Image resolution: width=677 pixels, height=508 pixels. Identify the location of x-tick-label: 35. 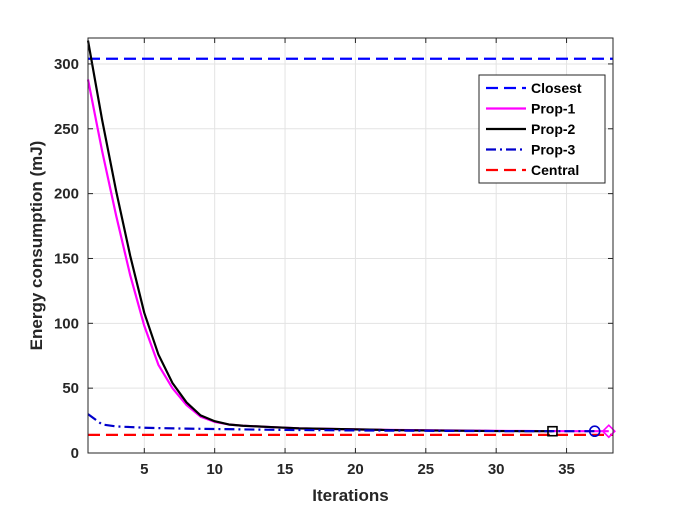
(566, 469).